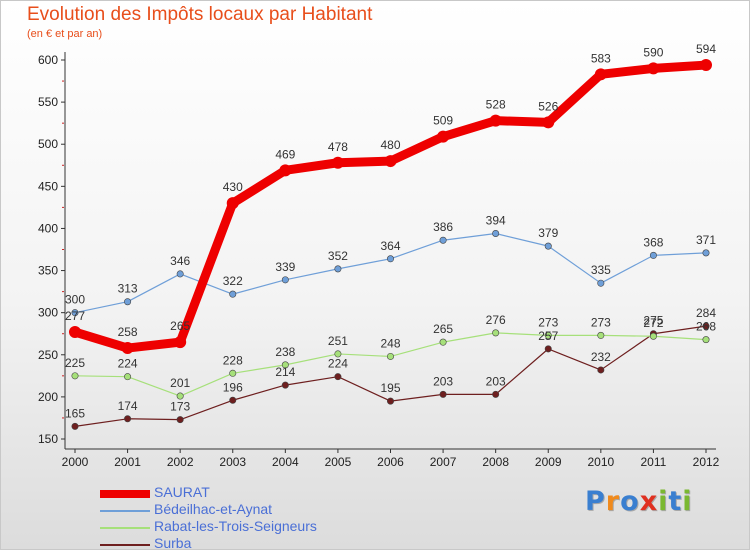 The height and width of the screenshot is (553, 750). What do you see at coordinates (390, 462) in the screenshot?
I see `x-tick-label: 2006` at bounding box center [390, 462].